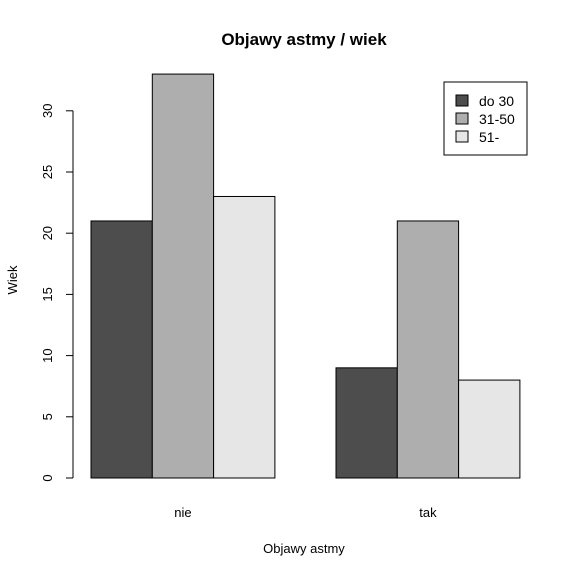 This screenshot has width=575, height=579. What do you see at coordinates (305, 512) in the screenshot?
I see `x-axis: nie tak` at bounding box center [305, 512].